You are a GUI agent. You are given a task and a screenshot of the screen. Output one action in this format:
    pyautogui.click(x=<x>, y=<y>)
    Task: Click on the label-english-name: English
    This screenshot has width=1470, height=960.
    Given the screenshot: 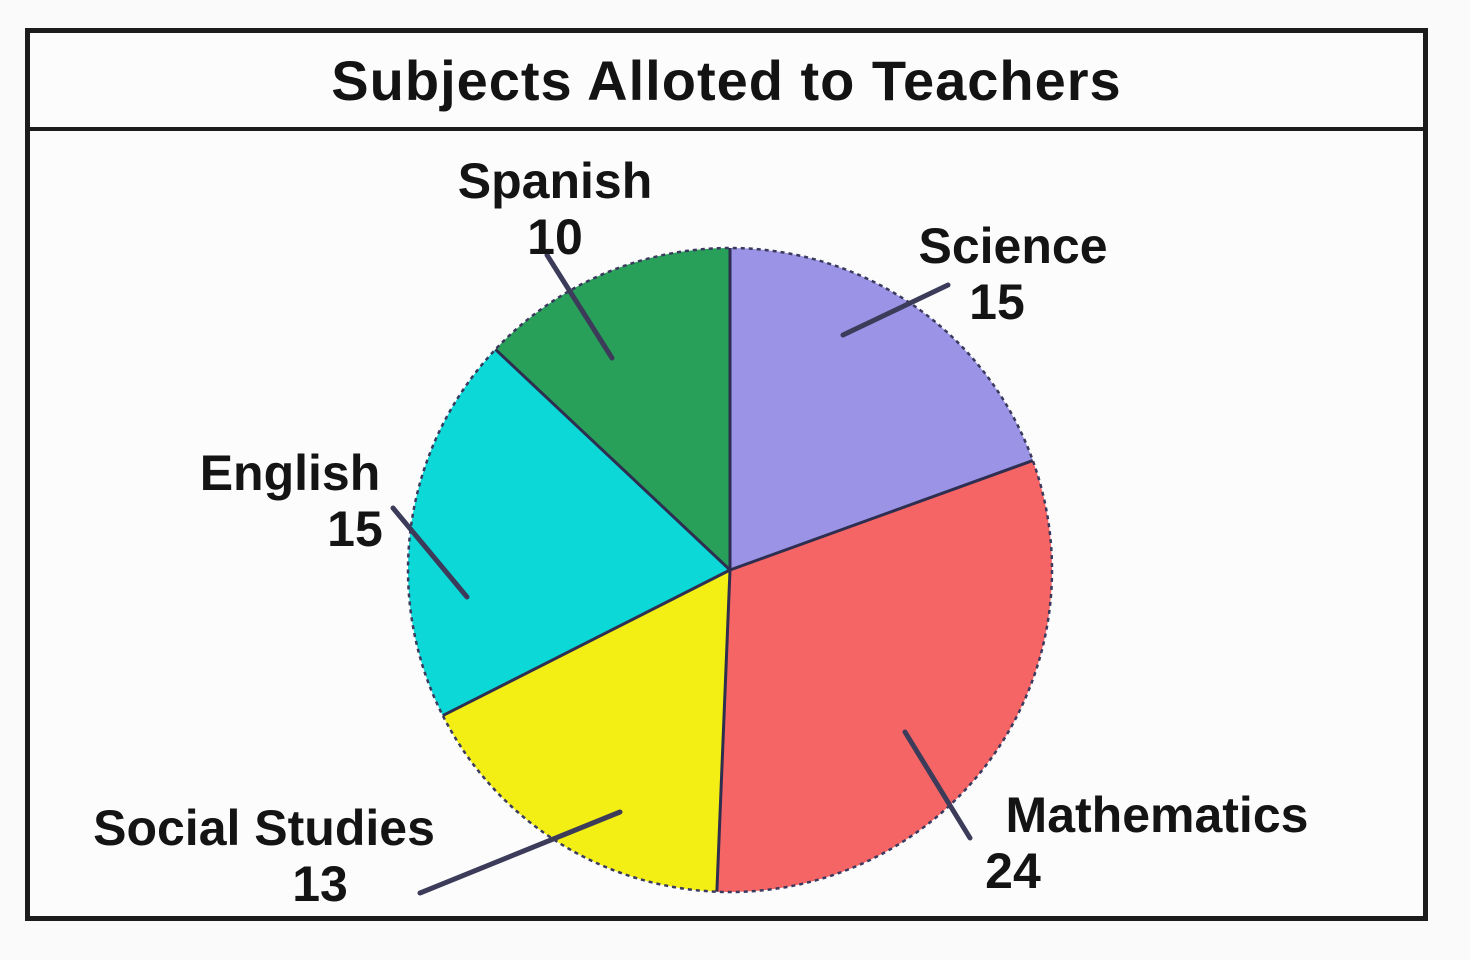 What is the action you would take?
    pyautogui.click(x=290, y=473)
    